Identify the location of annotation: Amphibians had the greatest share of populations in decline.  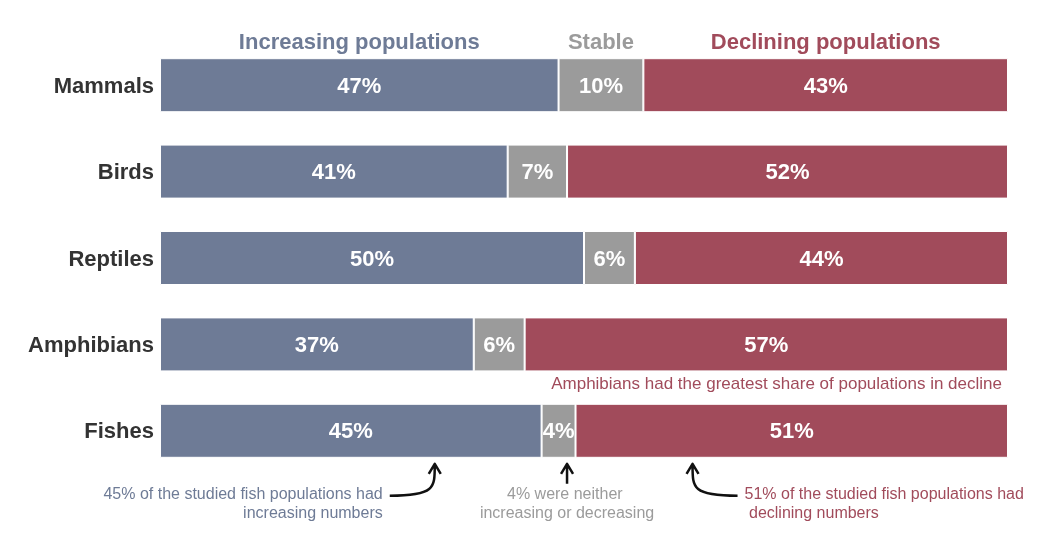
(776, 384).